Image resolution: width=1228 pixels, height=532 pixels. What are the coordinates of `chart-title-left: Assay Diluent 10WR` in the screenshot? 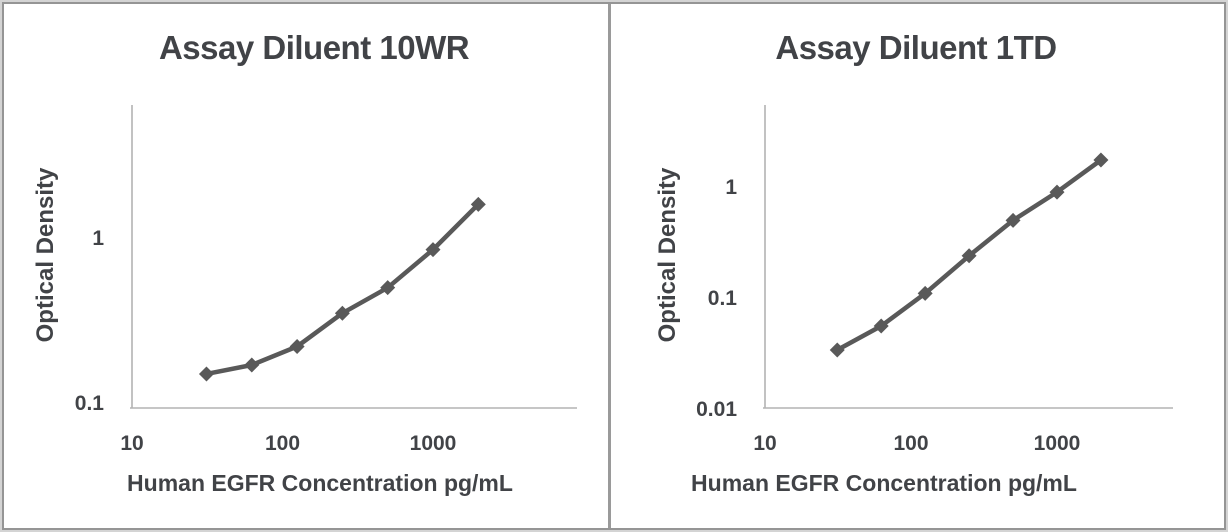 It's located at (314, 47).